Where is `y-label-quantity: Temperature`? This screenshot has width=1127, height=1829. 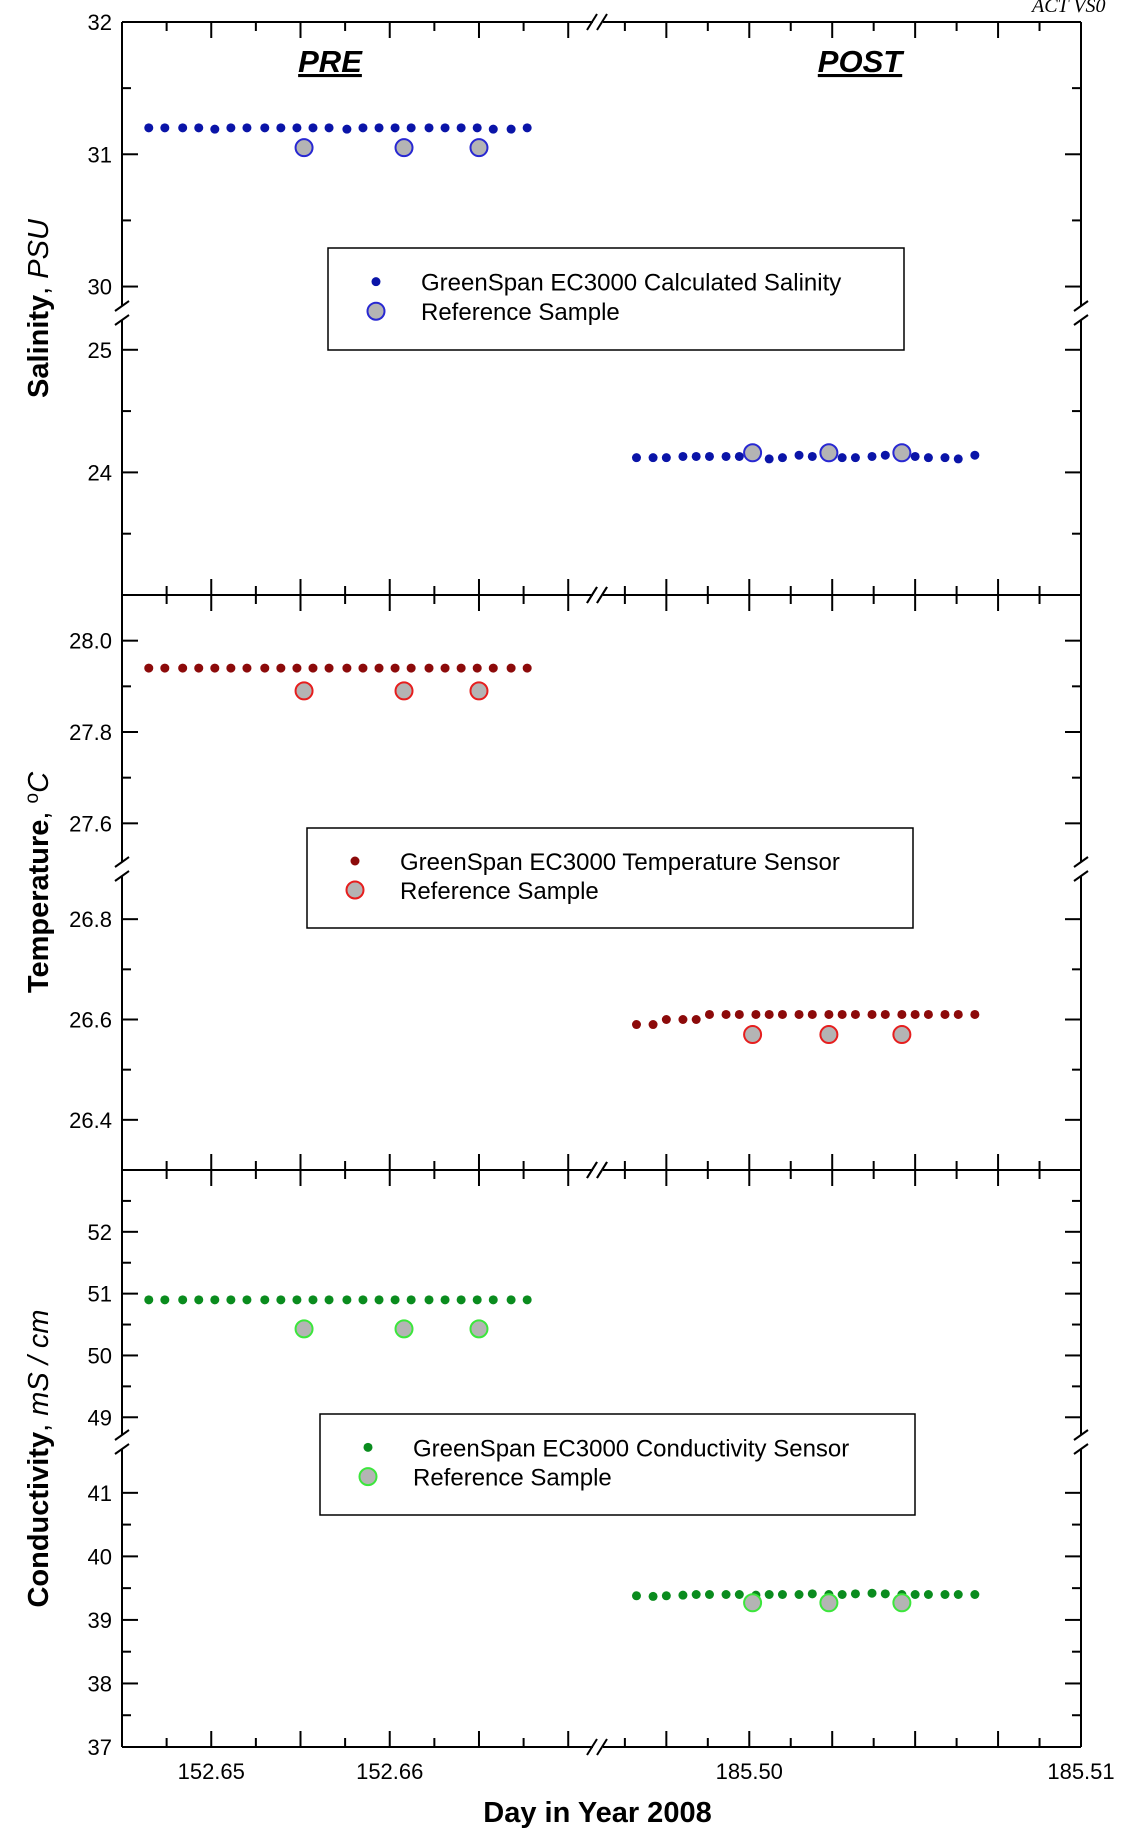 y-label-quantity: Temperature is located at coordinates (39, 907).